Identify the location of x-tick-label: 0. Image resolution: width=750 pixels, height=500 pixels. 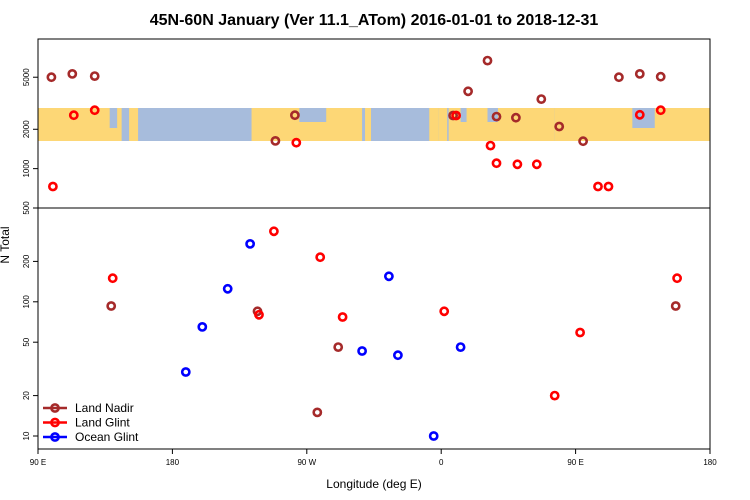
(441, 462).